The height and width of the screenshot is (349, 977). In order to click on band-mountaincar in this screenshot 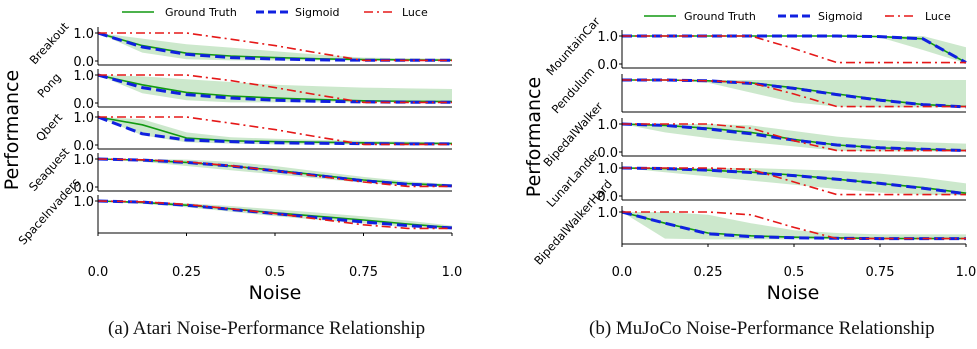, I will do `click(794, 50)`.